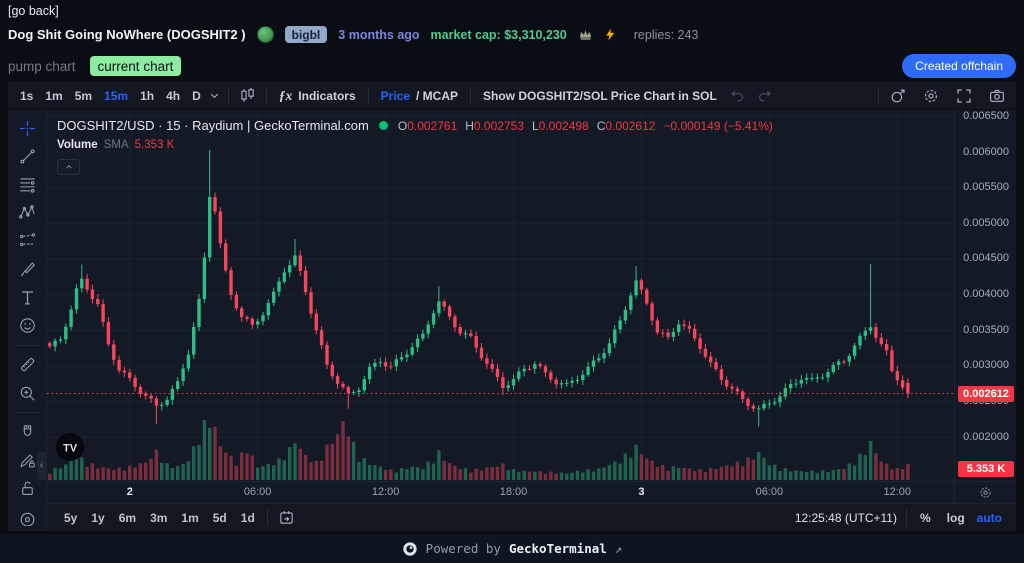 Image resolution: width=1024 pixels, height=563 pixels. Describe the element at coordinates (83, 96) in the screenshot. I see `timeframe-5m: 5m` at that location.